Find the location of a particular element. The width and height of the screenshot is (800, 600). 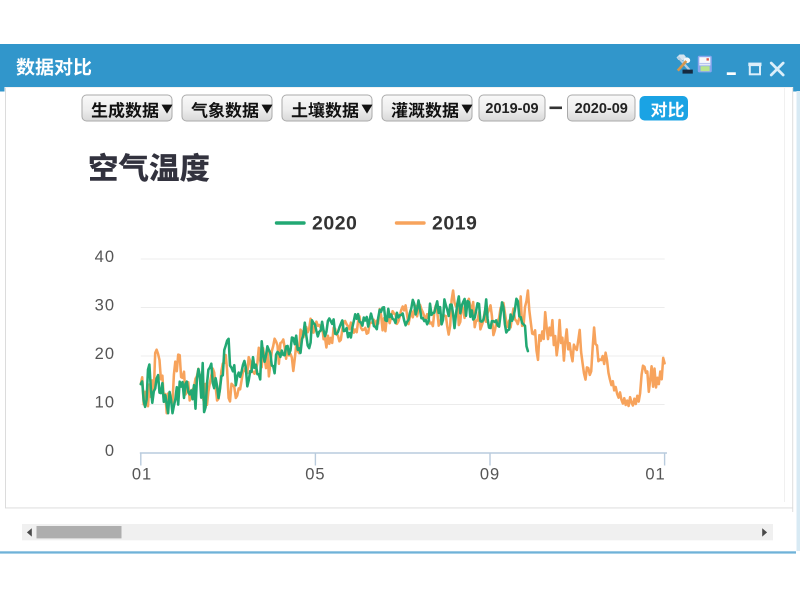

svg-text: 09 is located at coordinates (490, 475).